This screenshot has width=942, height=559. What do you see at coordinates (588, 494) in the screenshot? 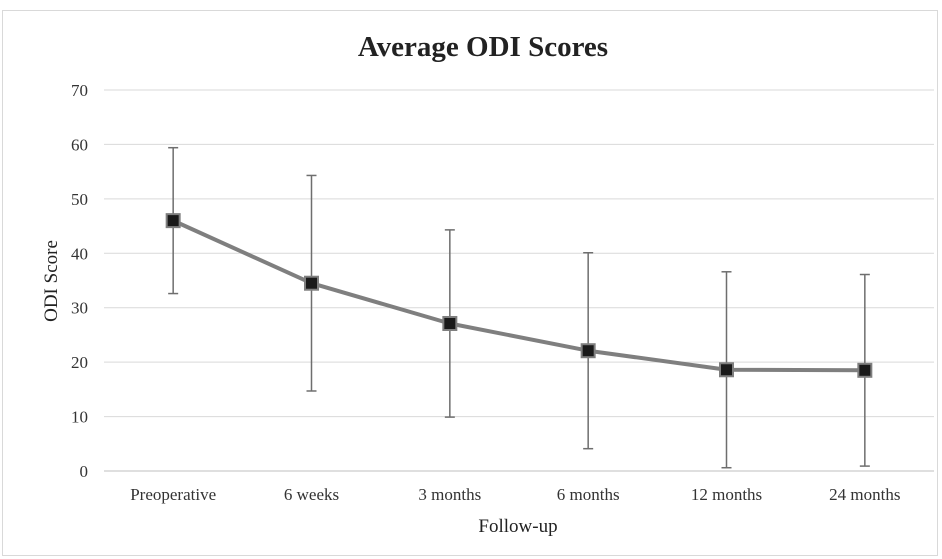
I see `x-tick-label: 6 months` at bounding box center [588, 494].